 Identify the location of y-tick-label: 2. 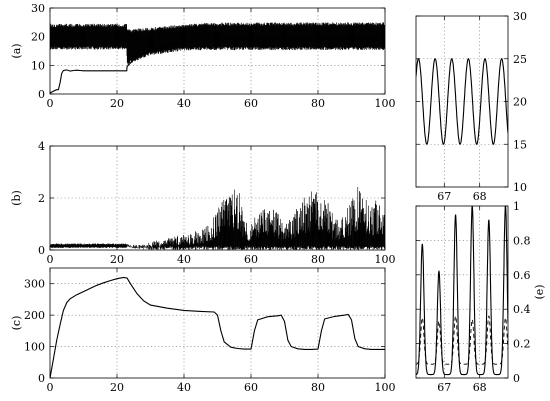
(41, 198).